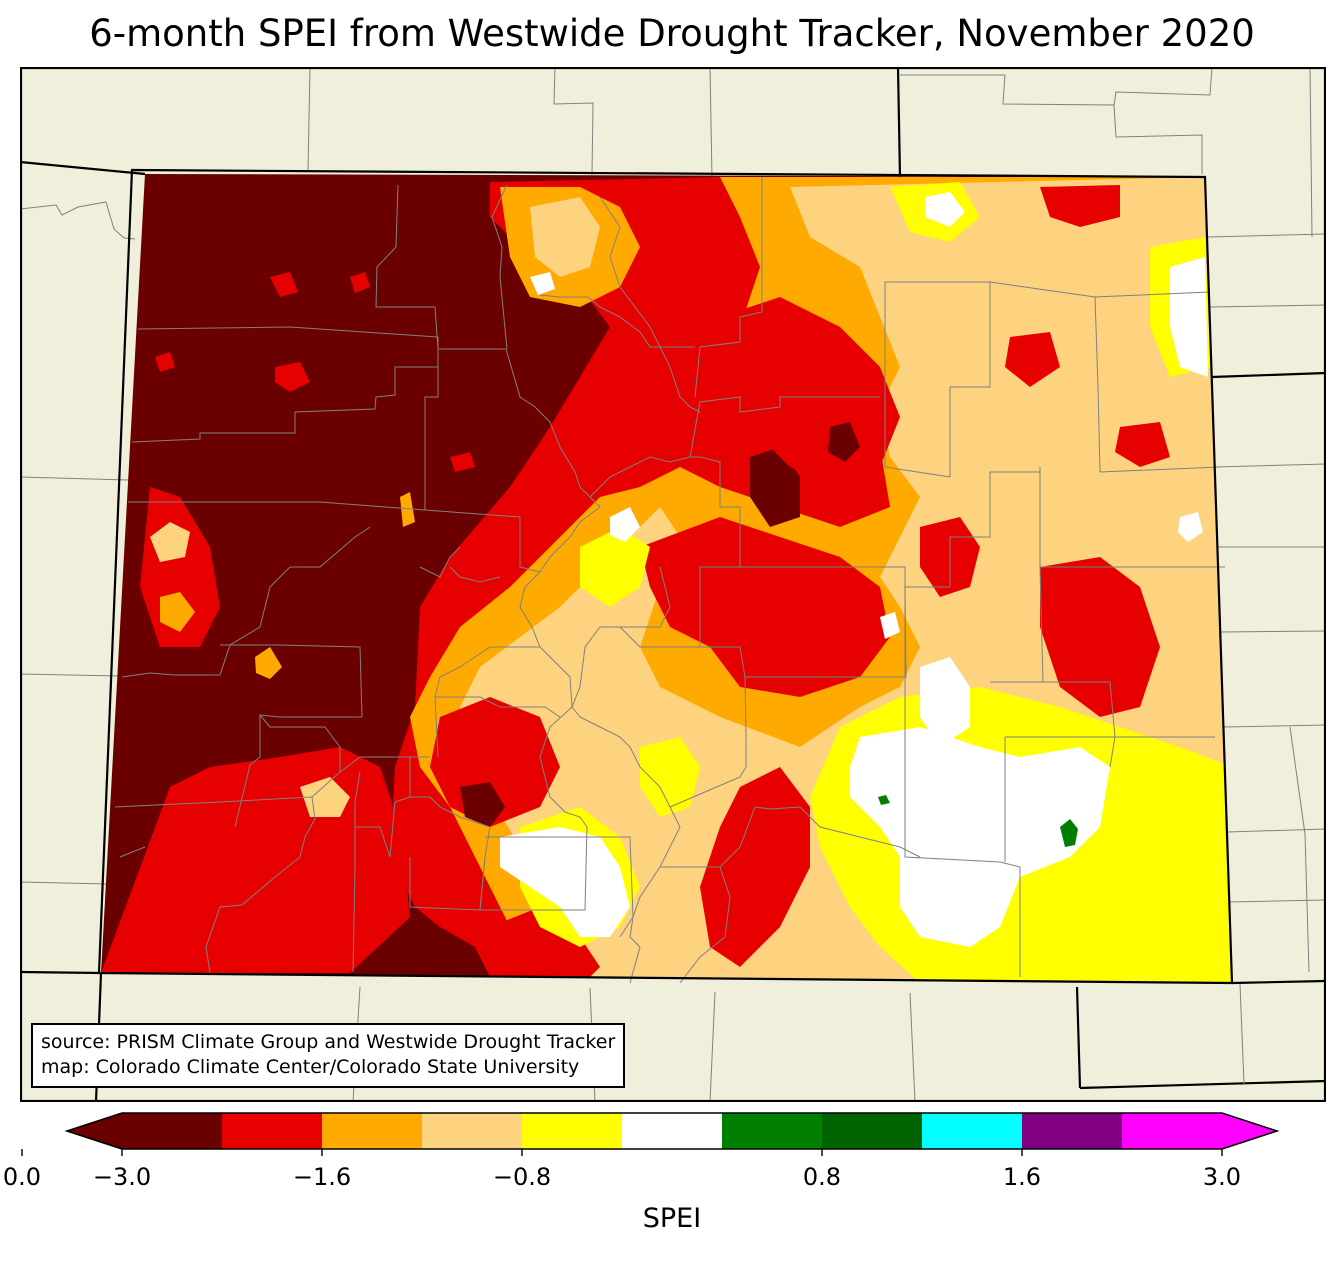 The width and height of the screenshot is (1344, 1262). Describe the element at coordinates (122, 1177) in the screenshot. I see `colorbar-tick-label: −3.0` at that location.